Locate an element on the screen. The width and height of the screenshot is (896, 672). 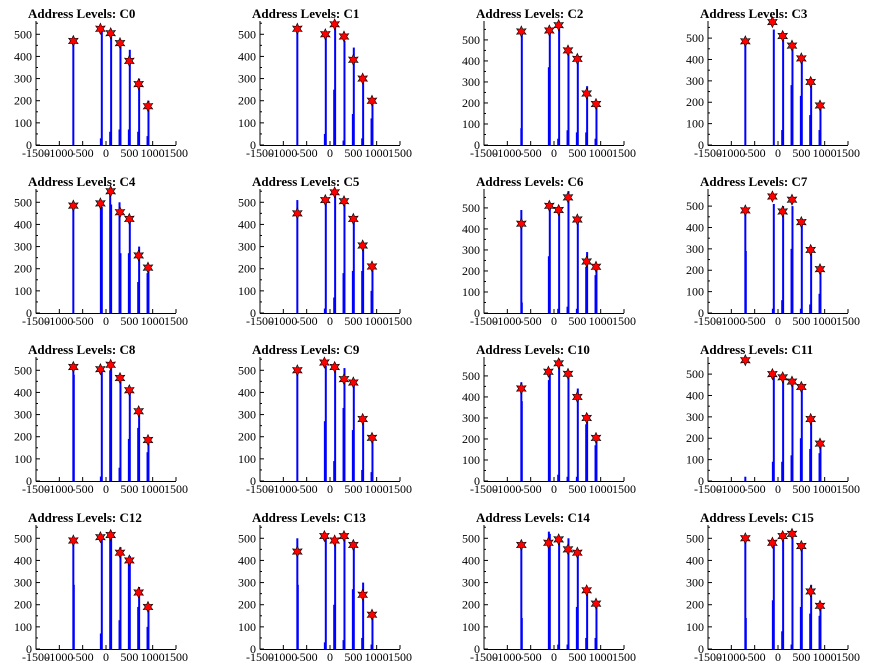
panel-title: Address Levels: C12 is located at coordinates (85, 517).